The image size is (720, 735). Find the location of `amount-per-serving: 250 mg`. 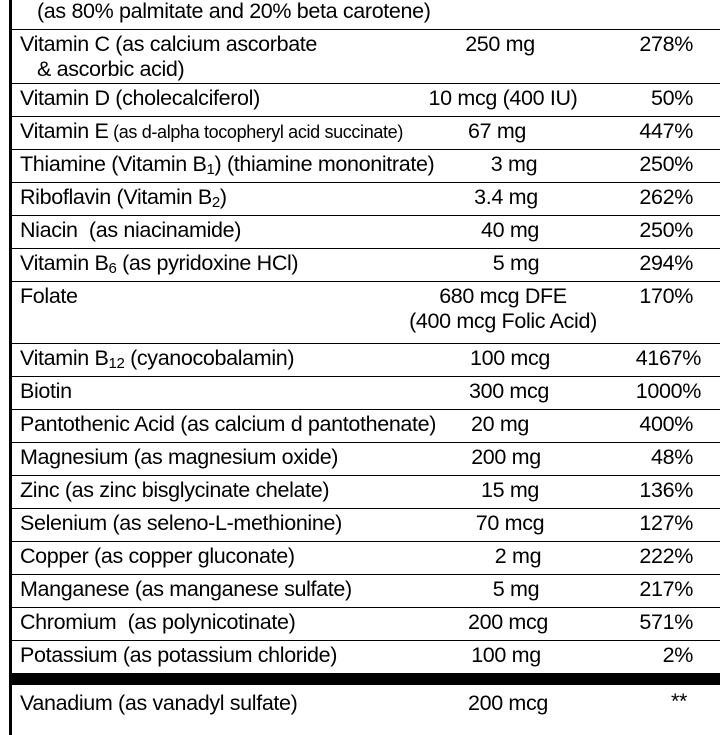

amount-per-serving: 250 mg is located at coordinates (500, 44).